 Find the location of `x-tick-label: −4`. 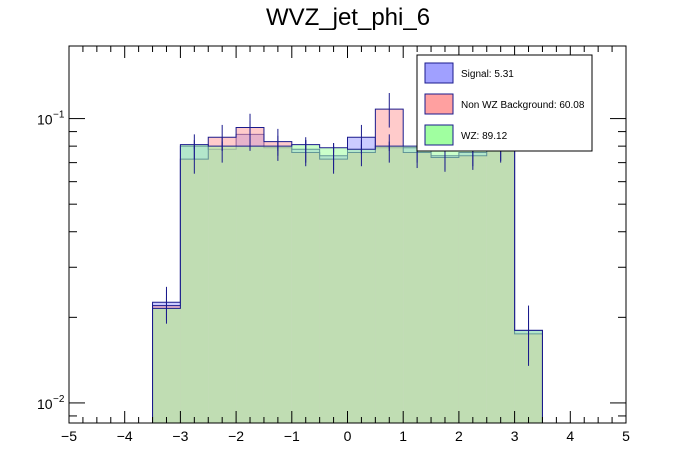

x-tick-label: −4 is located at coordinates (125, 436).